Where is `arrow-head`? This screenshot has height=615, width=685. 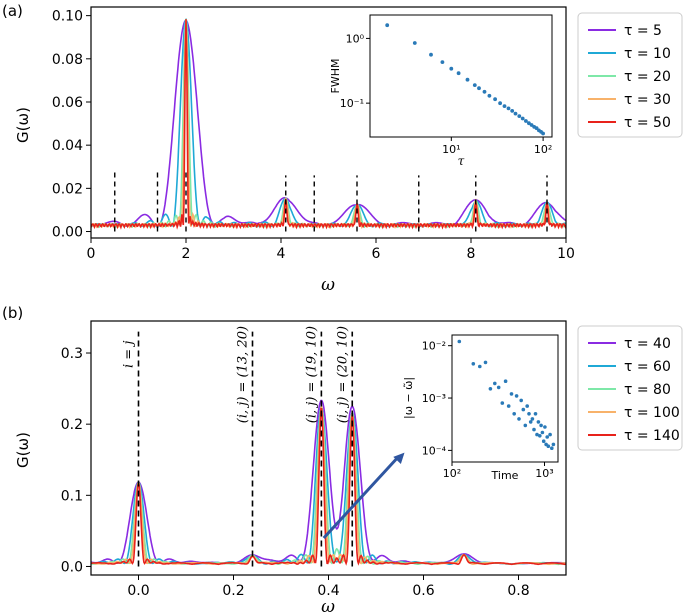 arrow-head is located at coordinates (399, 458).